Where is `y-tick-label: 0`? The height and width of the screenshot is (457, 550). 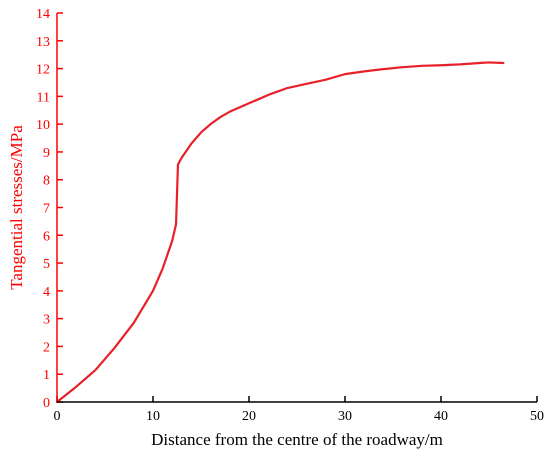
y-tick-label: 0 is located at coordinates (46, 403).